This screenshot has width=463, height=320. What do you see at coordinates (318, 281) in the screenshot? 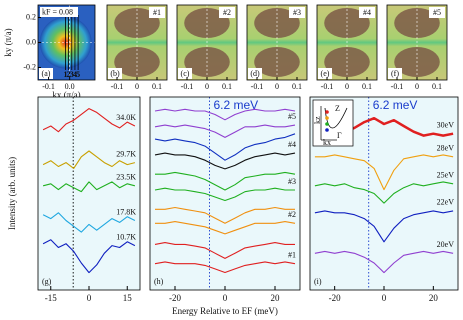
I see `panel-label: (i)` at bounding box center [318, 281].